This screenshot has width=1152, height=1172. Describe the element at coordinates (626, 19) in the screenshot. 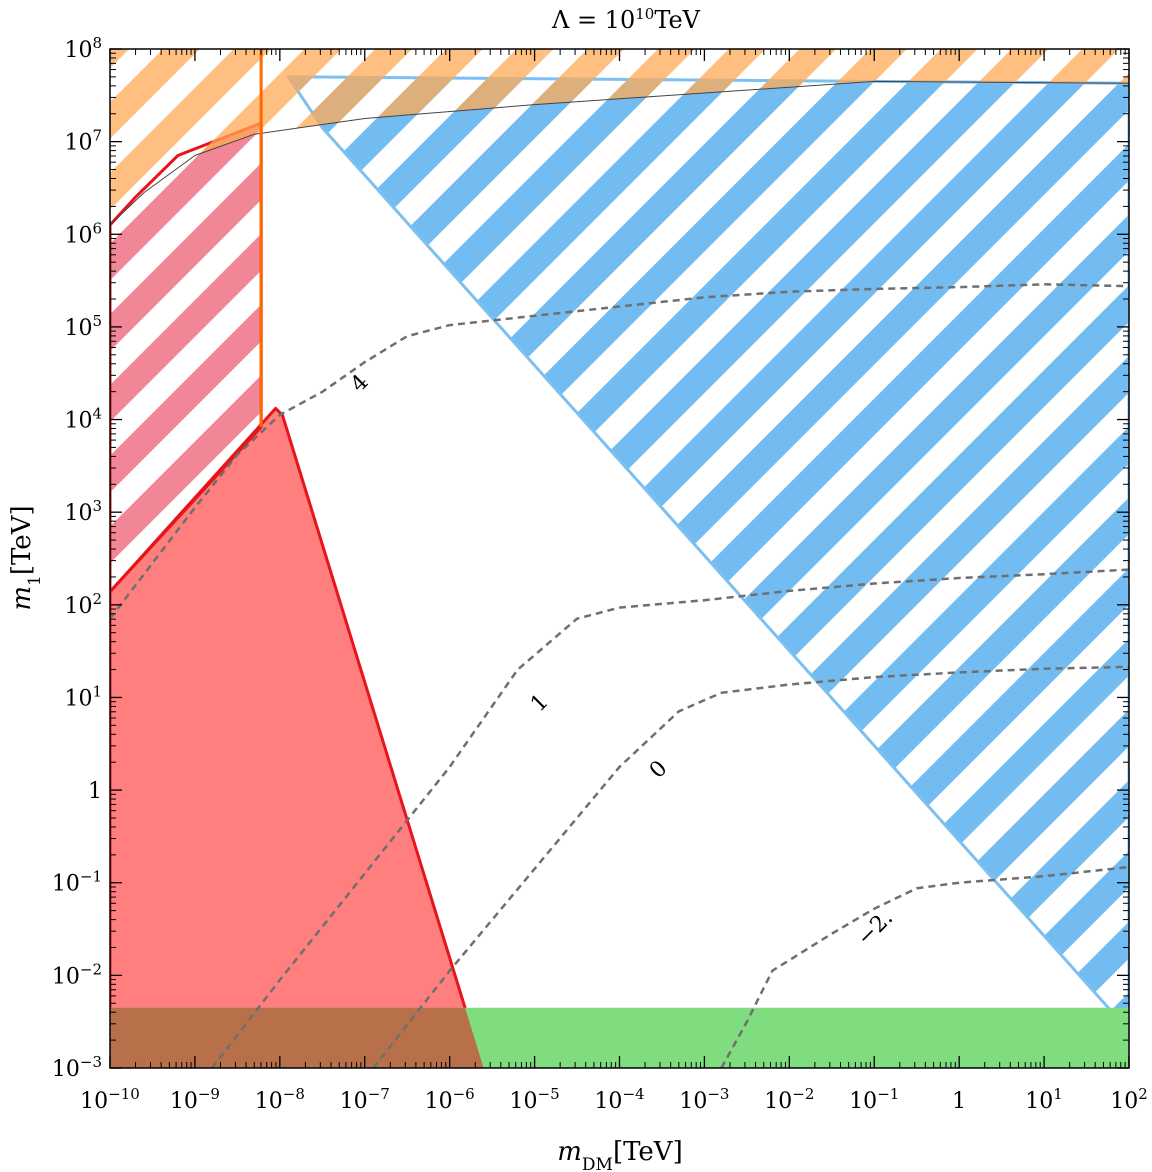

I see `plot-title: Λ = 1010TeV` at that location.